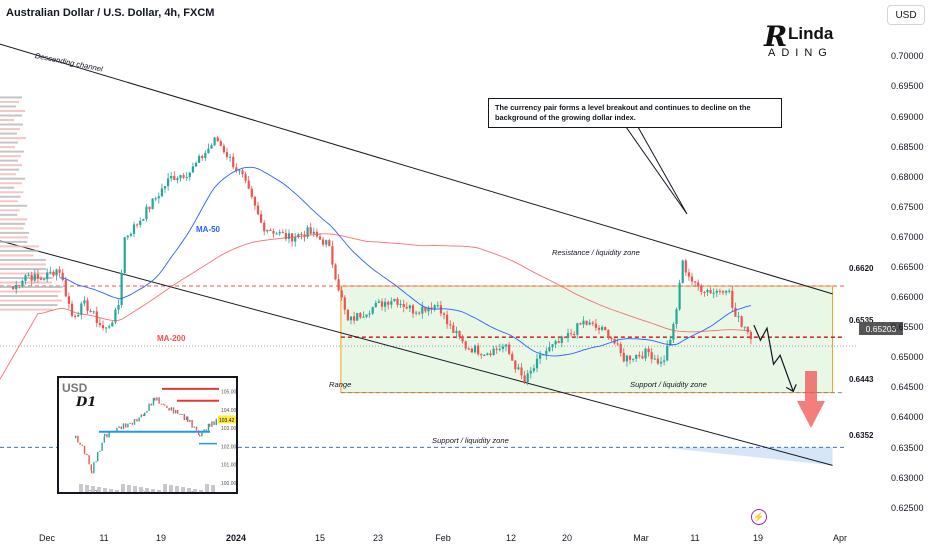  Describe the element at coordinates (236, 538) in the screenshot. I see `x-tick-label: 2024` at that location.